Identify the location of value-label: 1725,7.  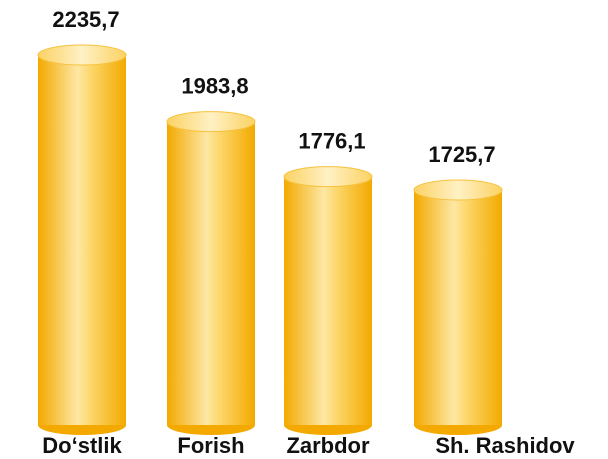
(461, 154).